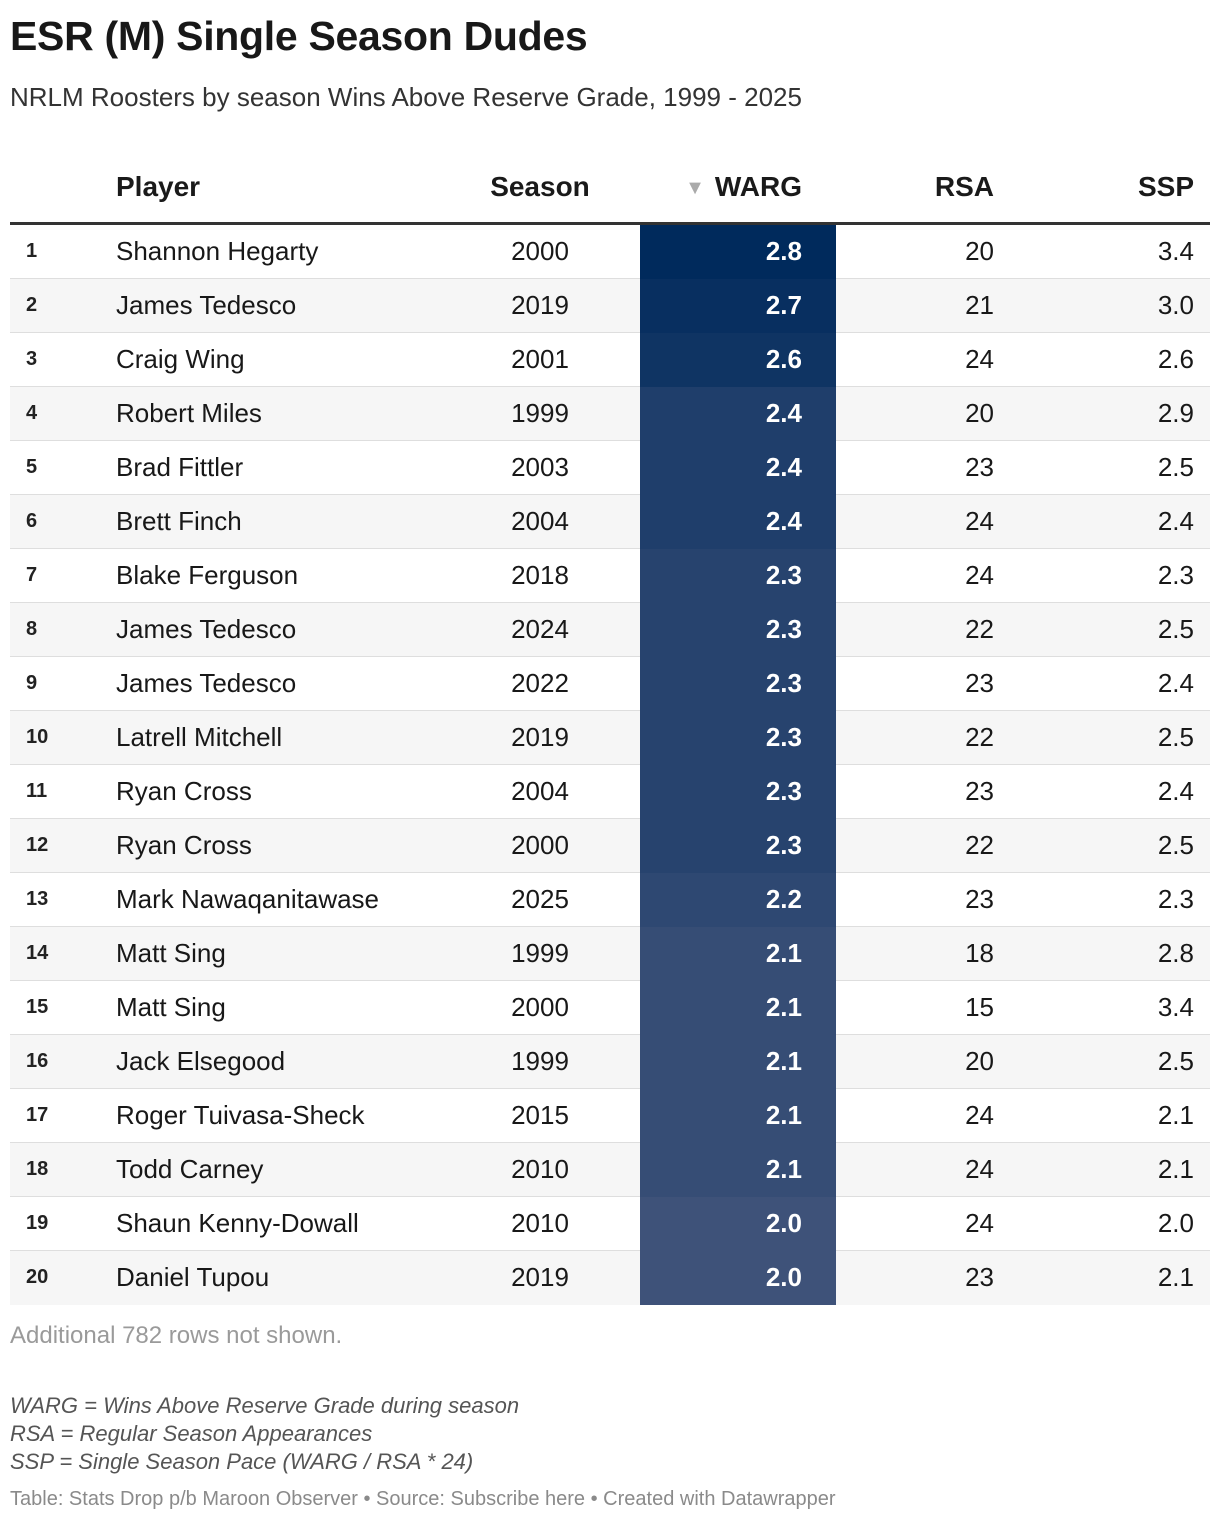 This screenshot has height=1524, width=1220. Describe the element at coordinates (1110, 188) in the screenshot. I see `column-header-ssp: SSP` at that location.